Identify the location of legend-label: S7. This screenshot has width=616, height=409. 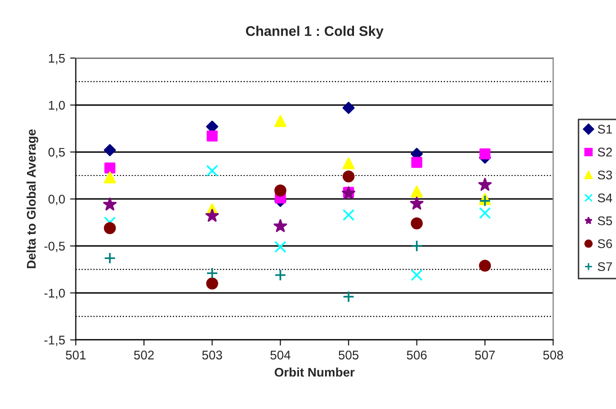
(605, 267).